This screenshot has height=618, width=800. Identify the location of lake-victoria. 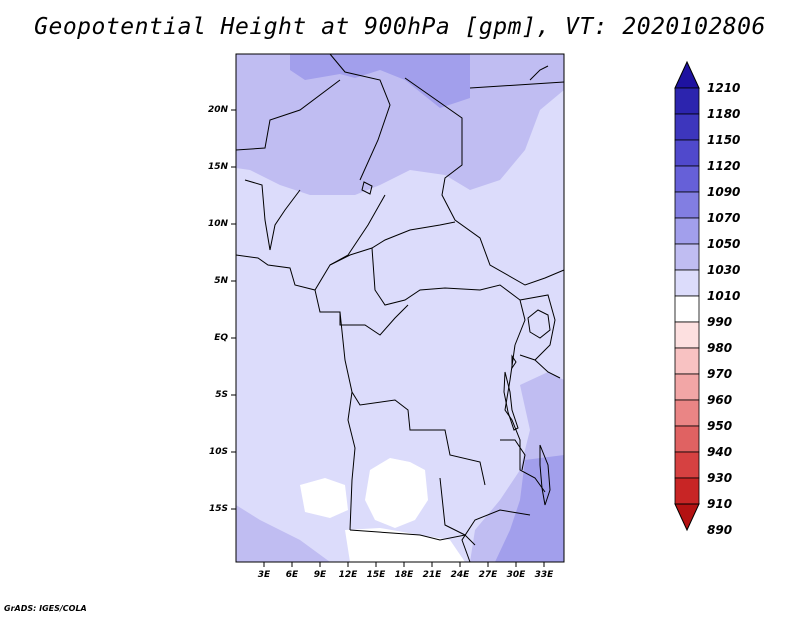
(539, 324).